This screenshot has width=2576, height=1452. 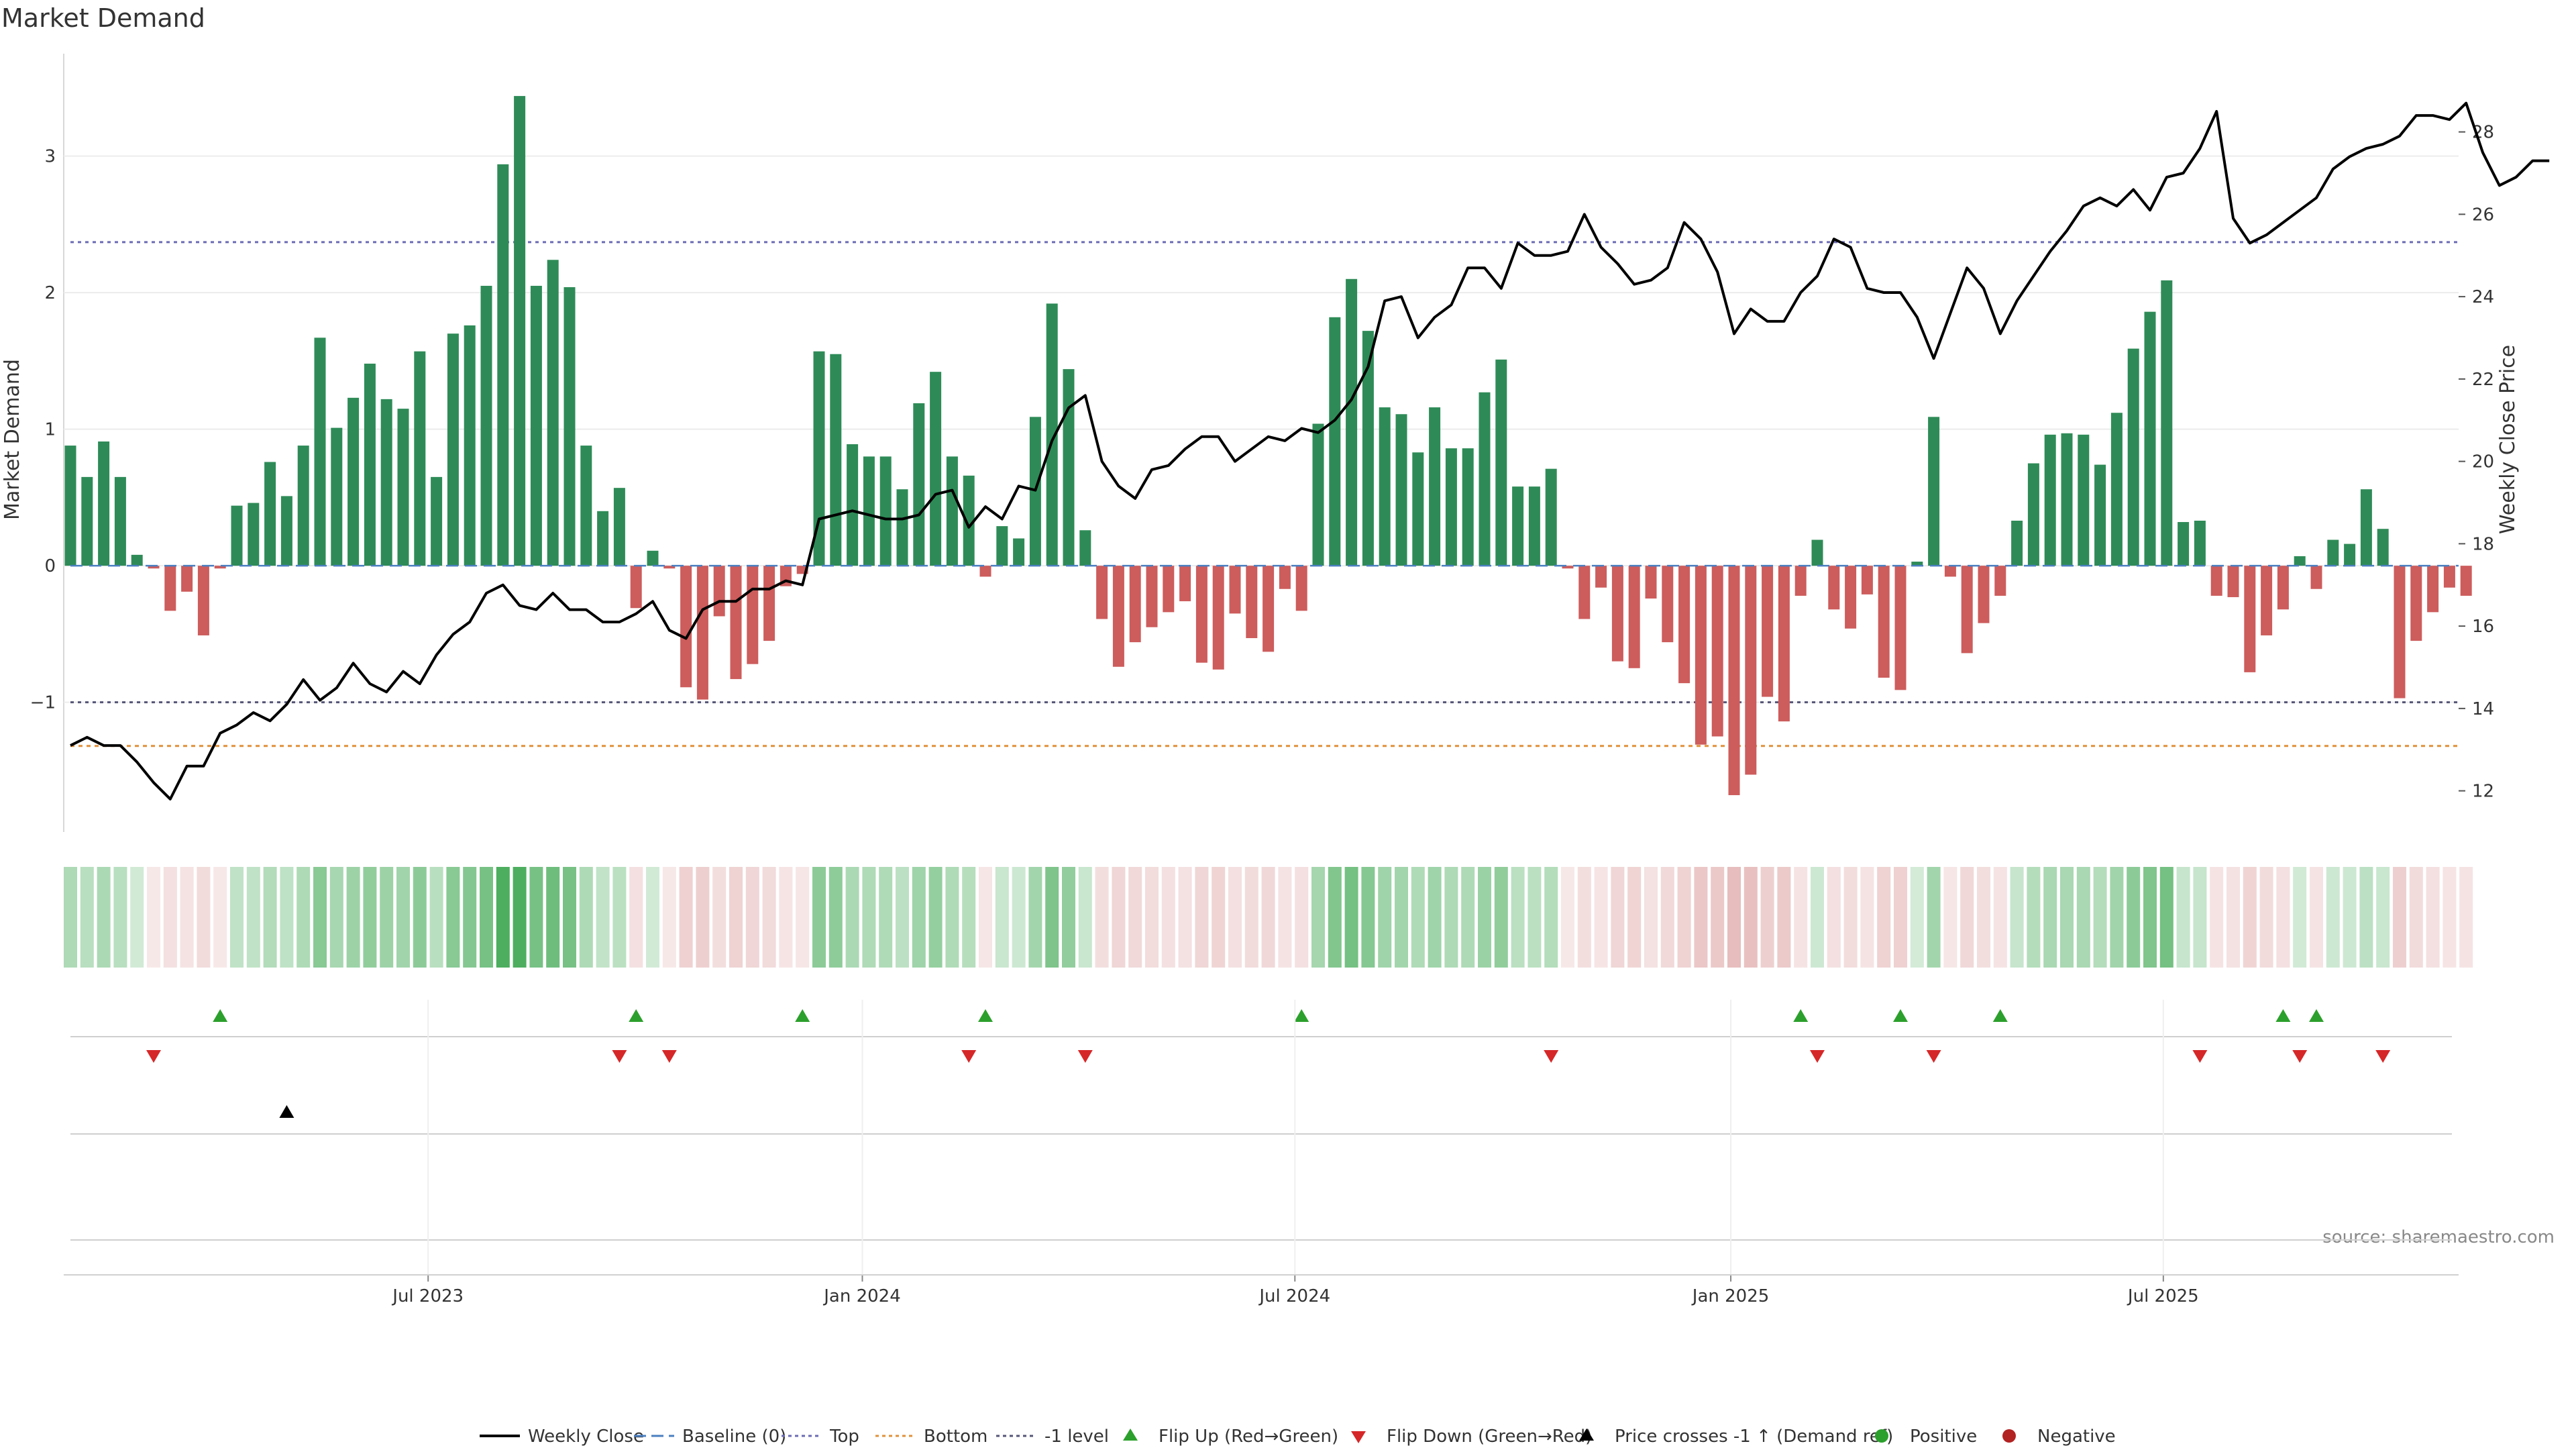 I want to click on y-axis-right-label: Weekly Close Price, so click(x=2508, y=440).